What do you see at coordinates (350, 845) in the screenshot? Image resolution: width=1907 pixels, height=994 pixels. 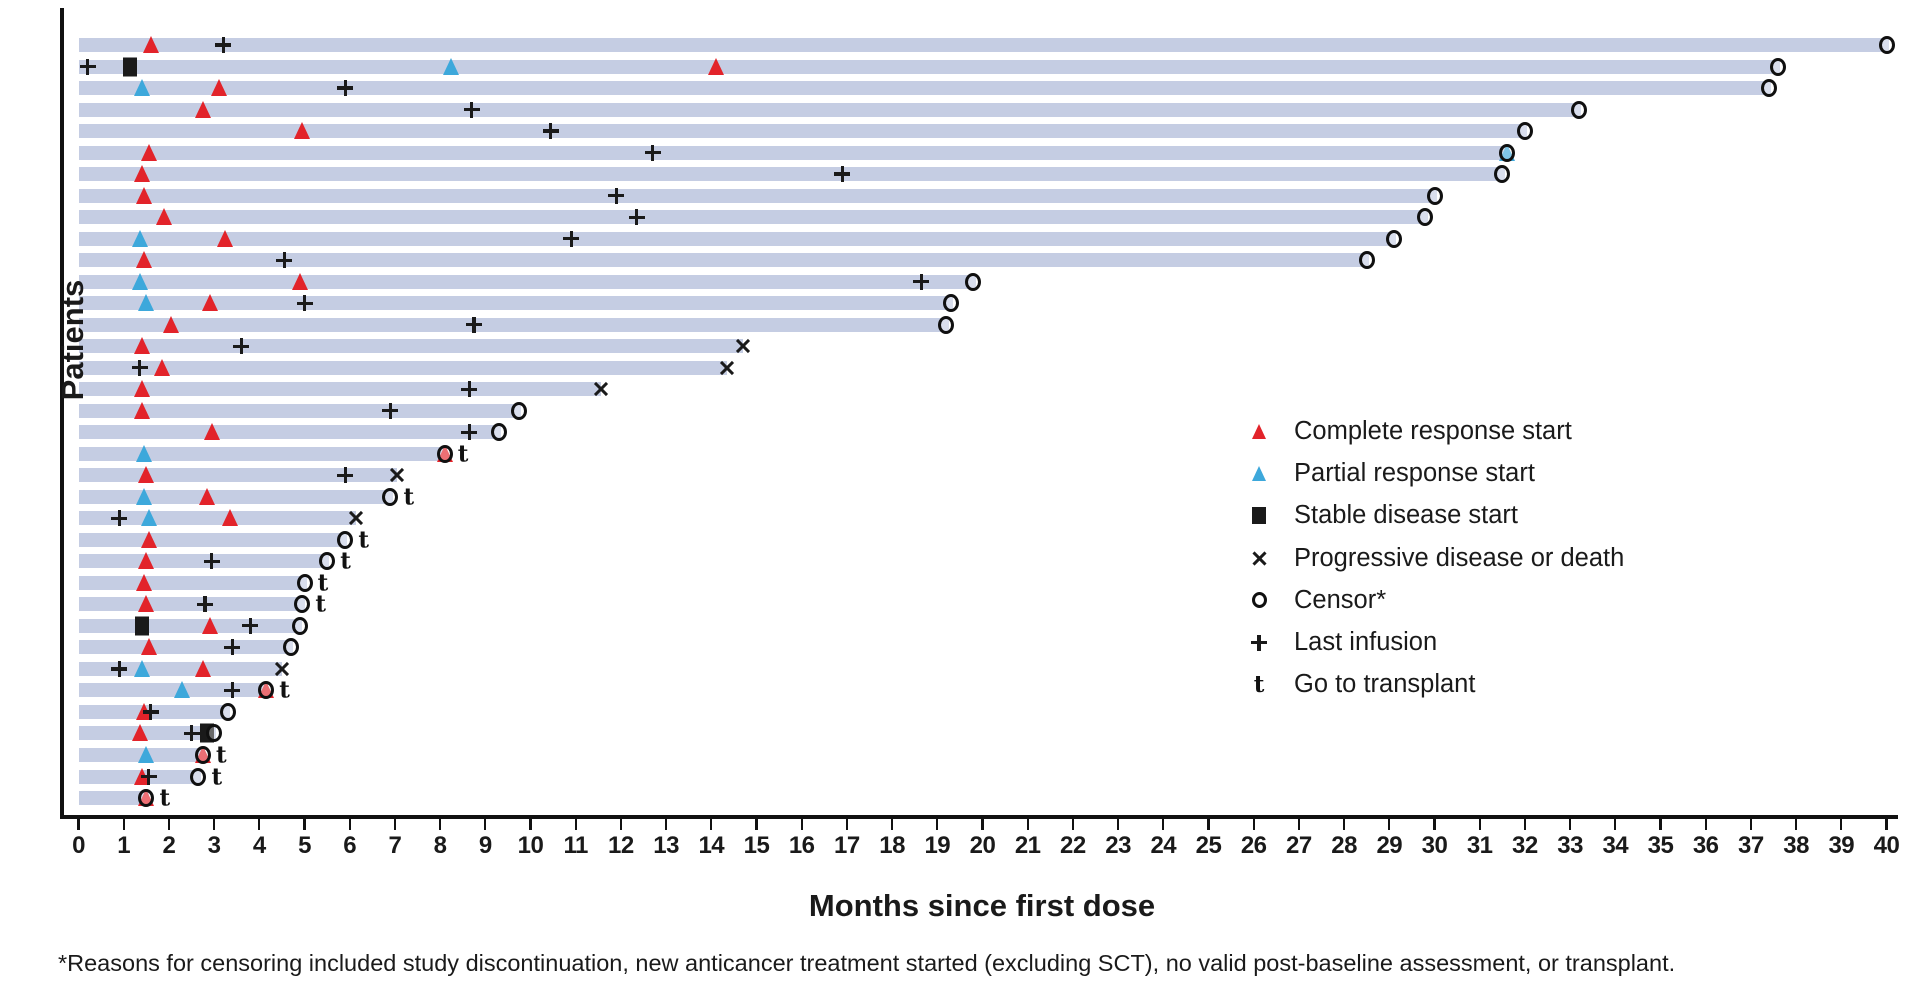 I see `x-tick-label: 6` at bounding box center [350, 845].